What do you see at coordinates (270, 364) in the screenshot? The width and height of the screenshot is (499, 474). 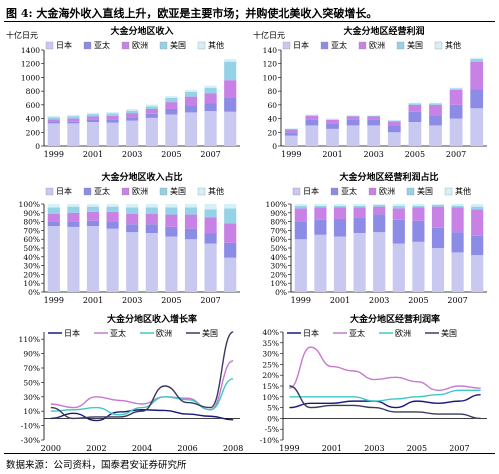 I see `y-tick-label: 25%` at bounding box center [270, 364].